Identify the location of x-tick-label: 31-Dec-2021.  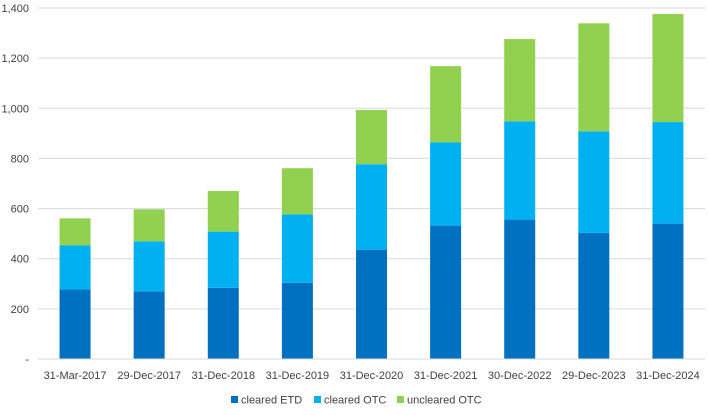
(446, 376).